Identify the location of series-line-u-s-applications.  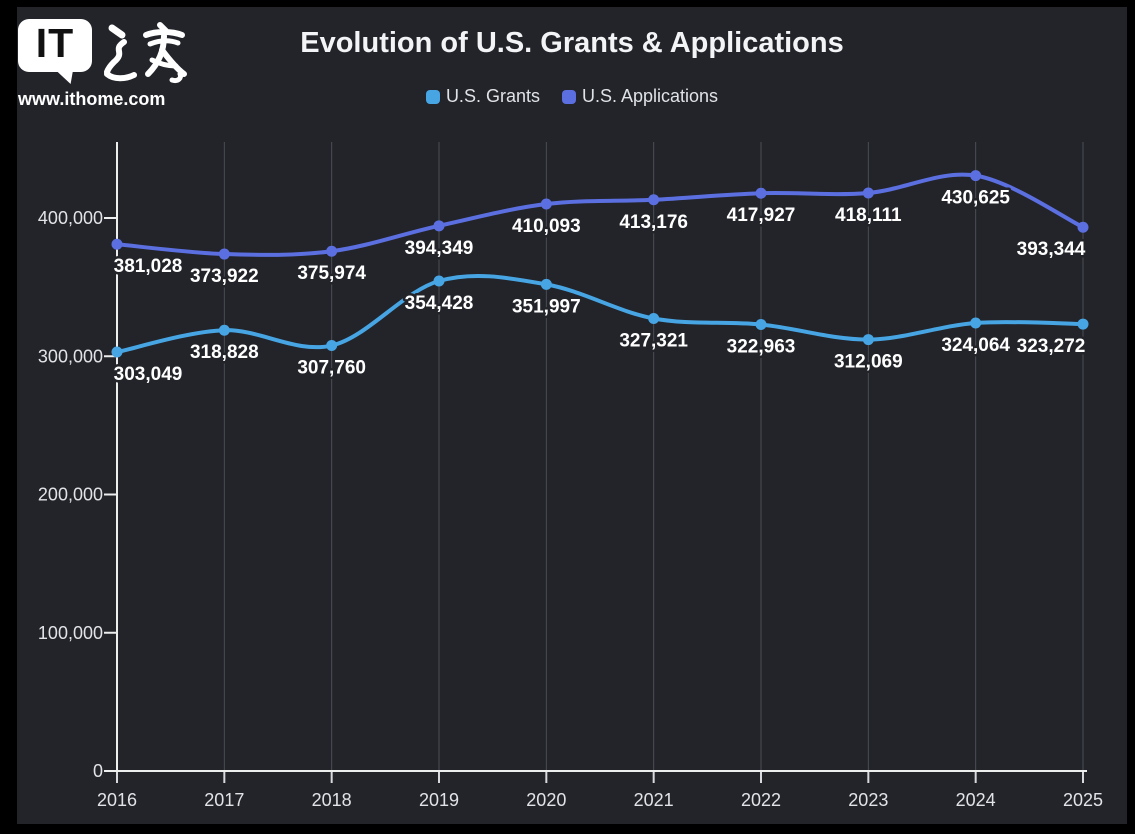
(600, 214).